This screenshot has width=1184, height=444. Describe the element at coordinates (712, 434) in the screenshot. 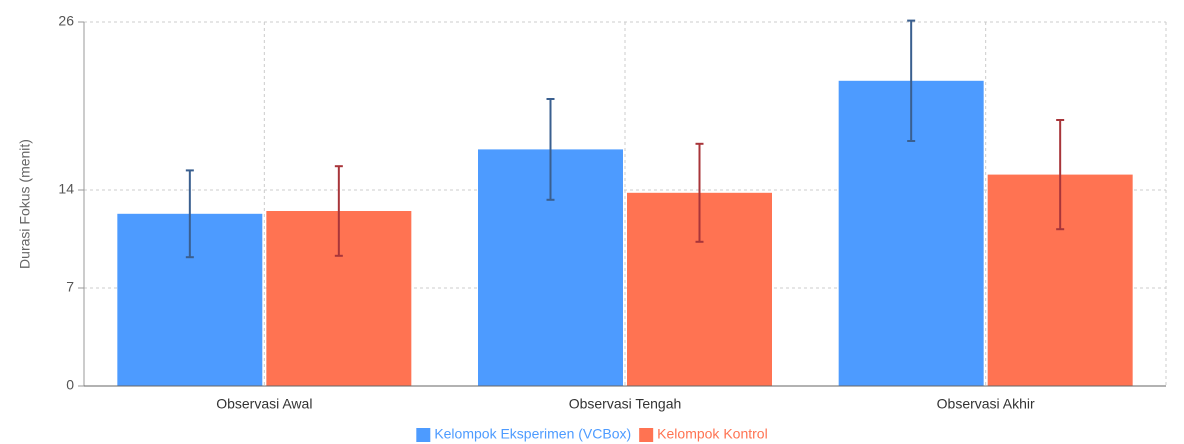

I see `legend-label: Kelompok Kontrol` at that location.